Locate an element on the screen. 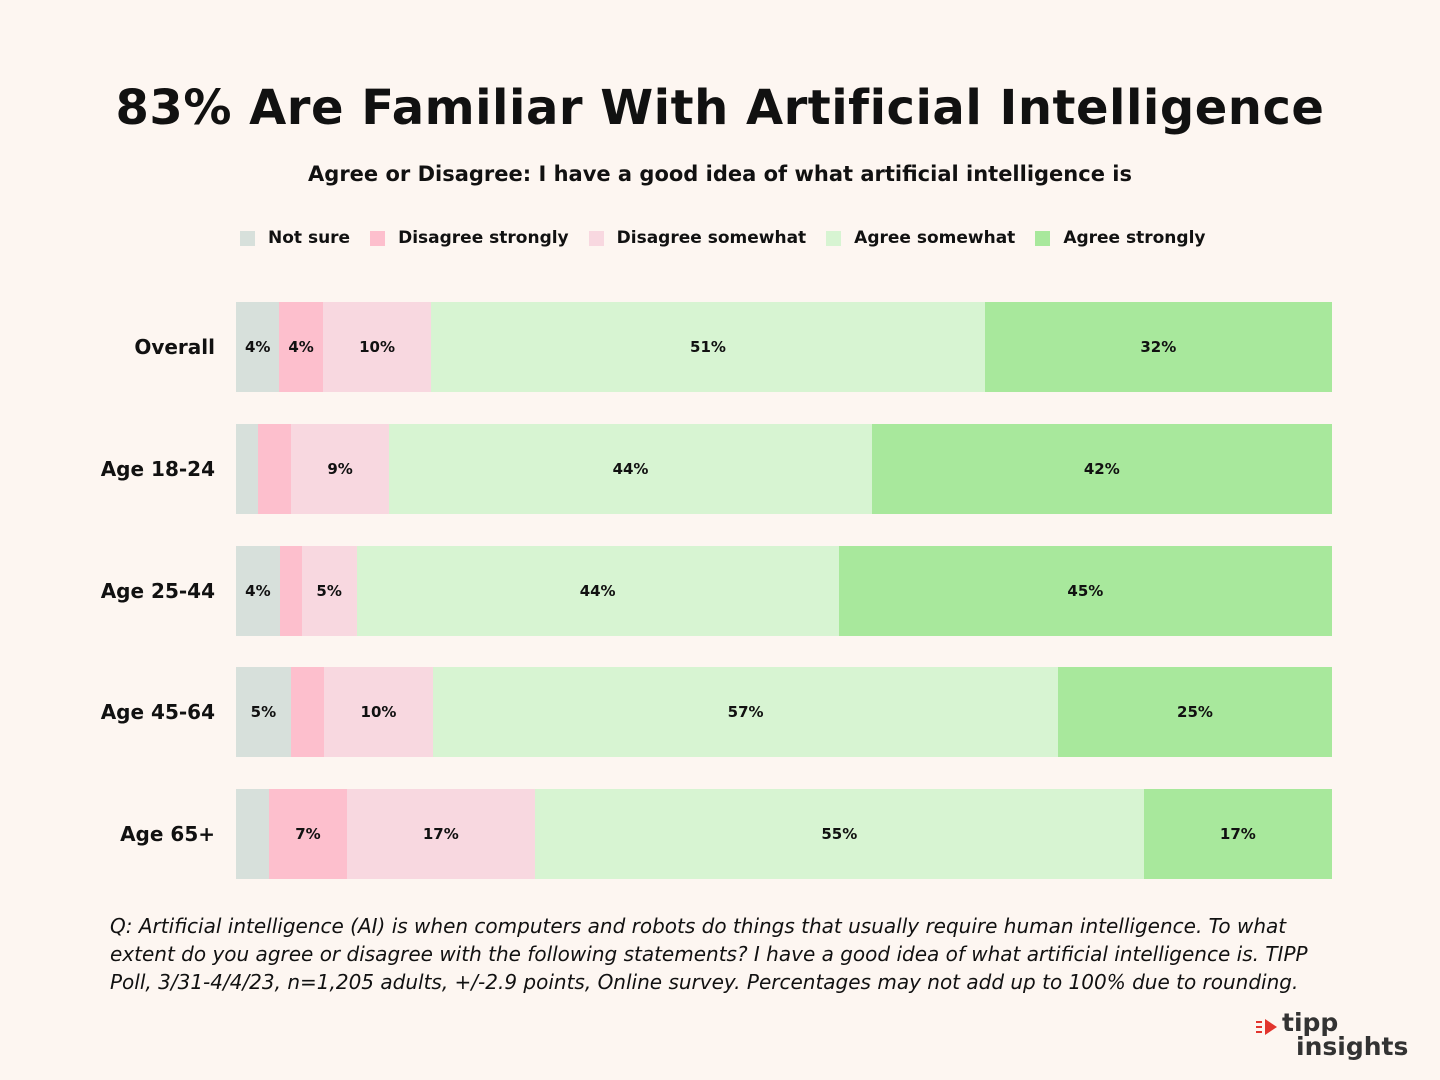 The image size is (1440, 1080). legend-item-0: Not sure is located at coordinates (295, 238).